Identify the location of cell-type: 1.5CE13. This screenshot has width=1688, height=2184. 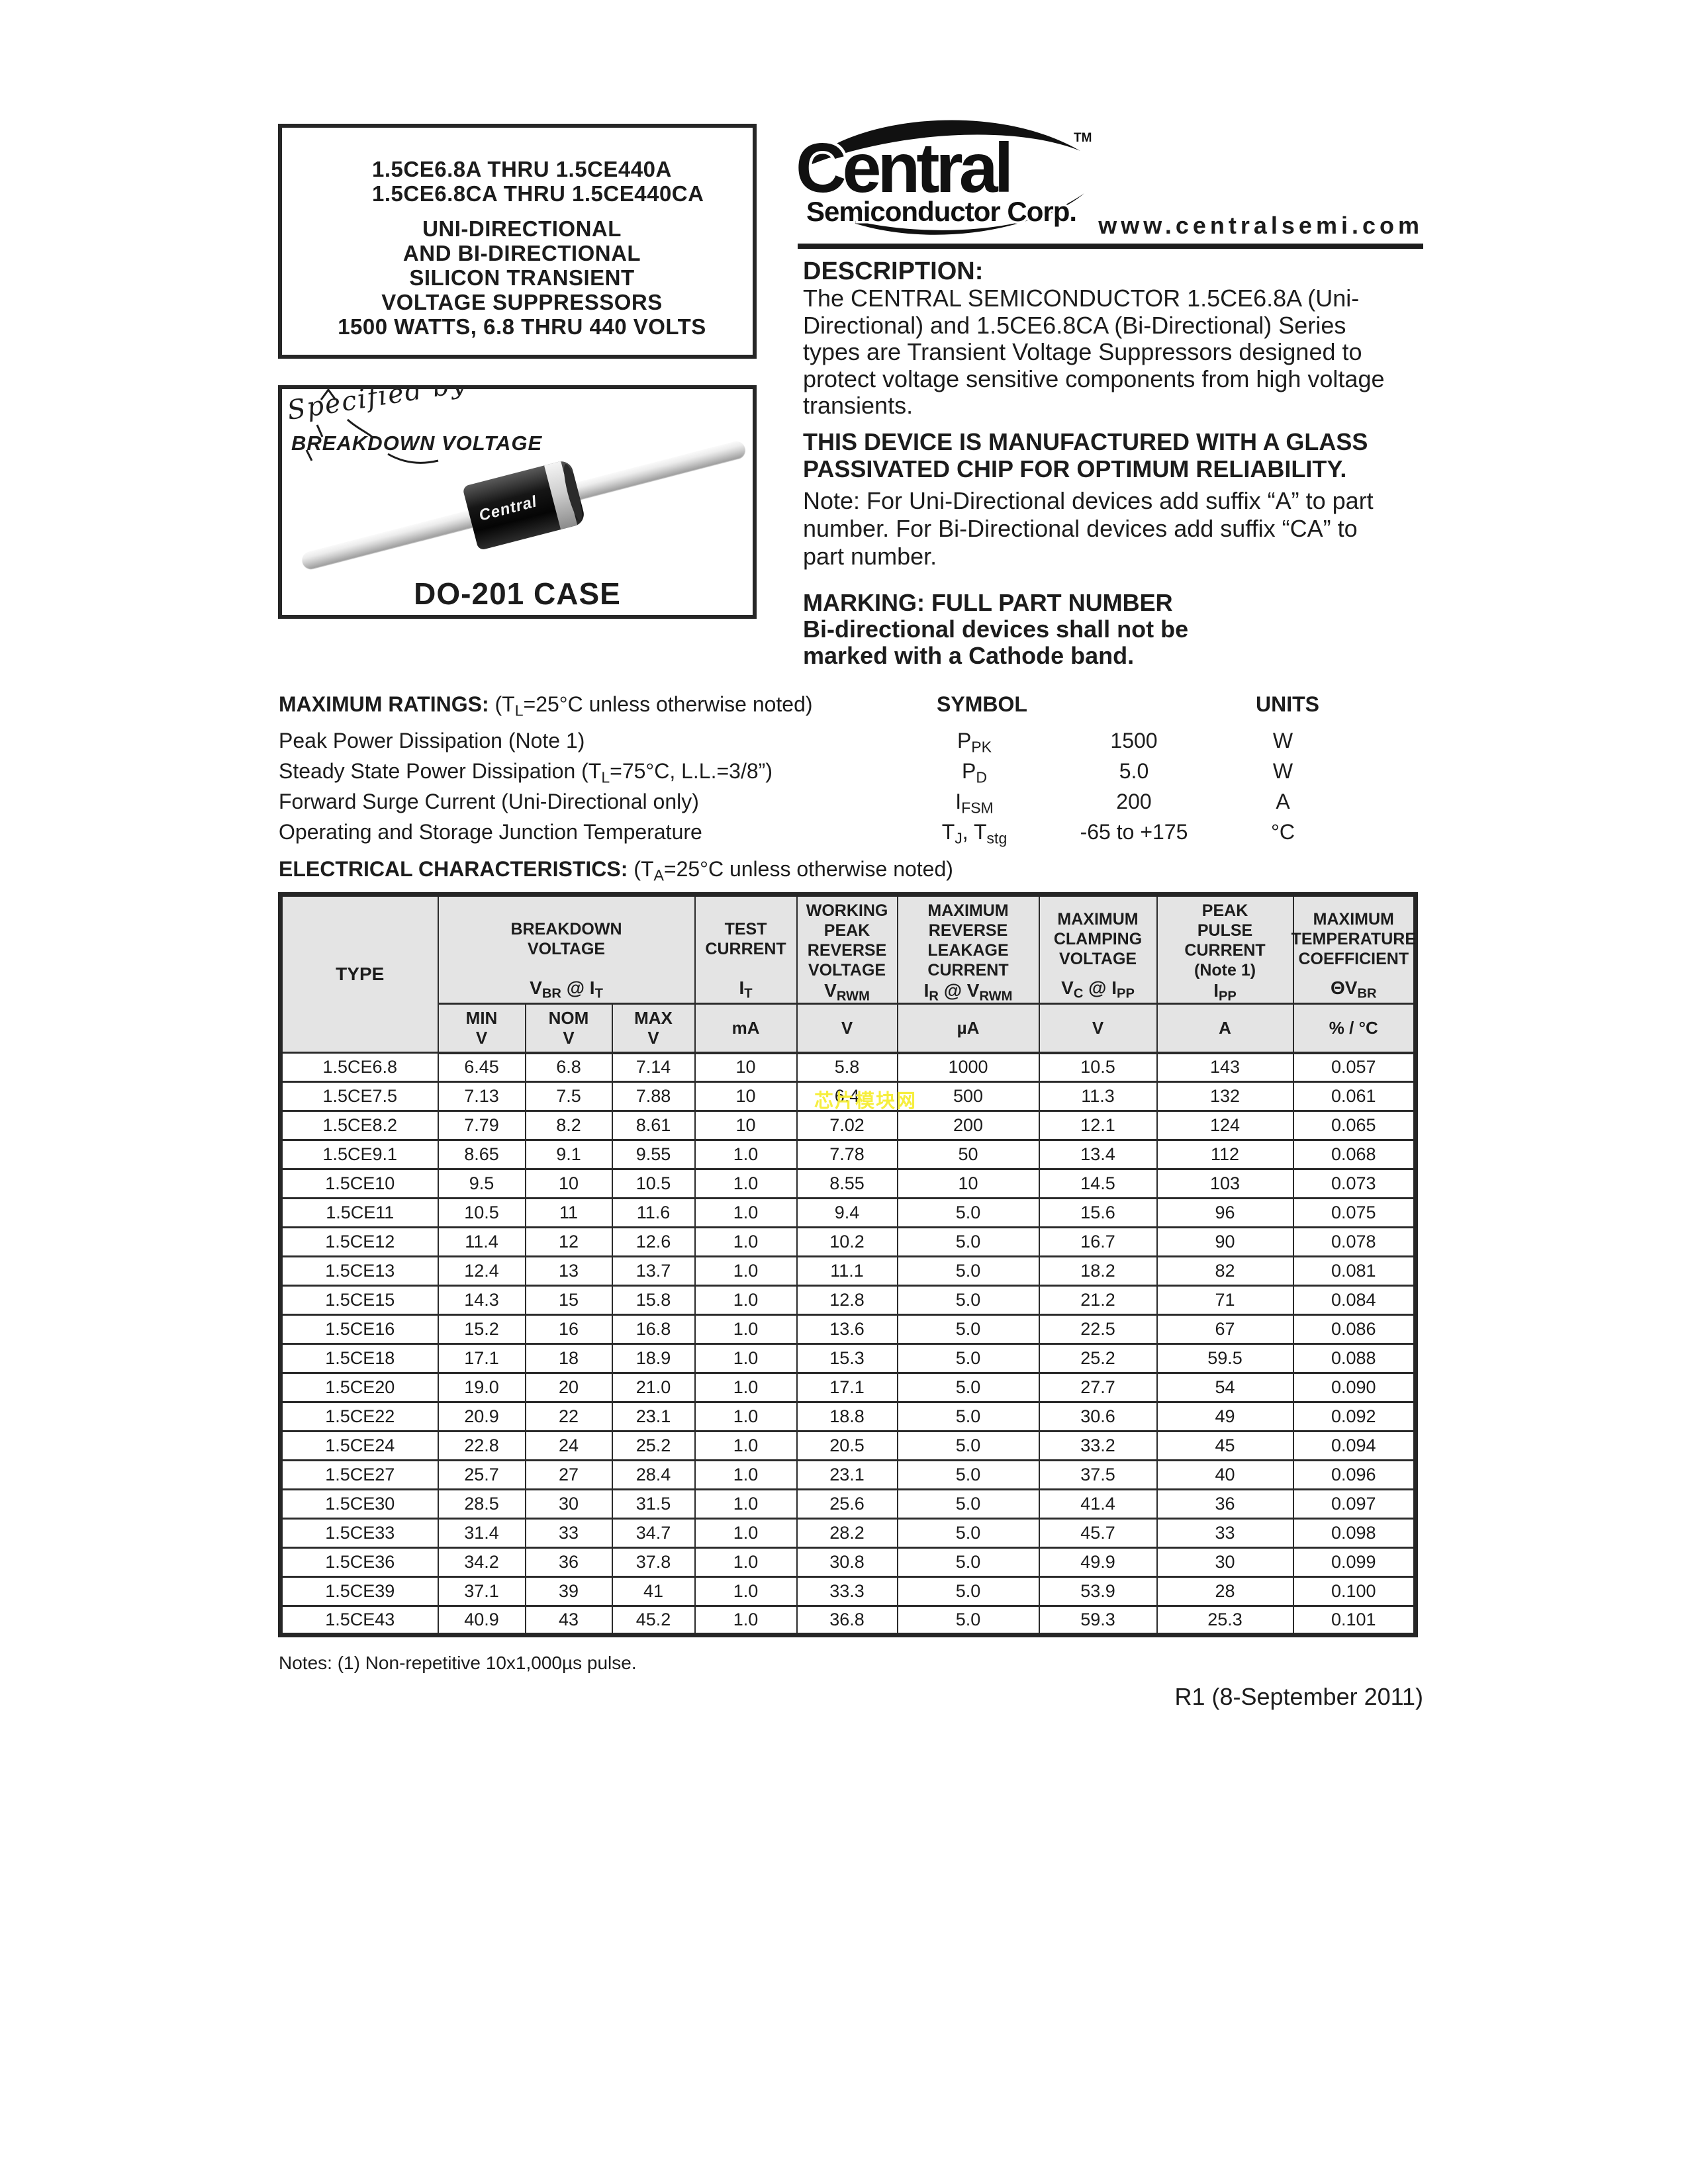
(359, 1271).